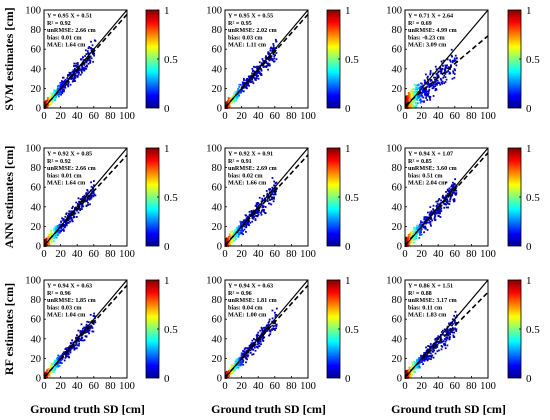  Describe the element at coordinates (245, 175) in the screenshot. I see `stats-bias: bias: 0.02 cm` at that location.